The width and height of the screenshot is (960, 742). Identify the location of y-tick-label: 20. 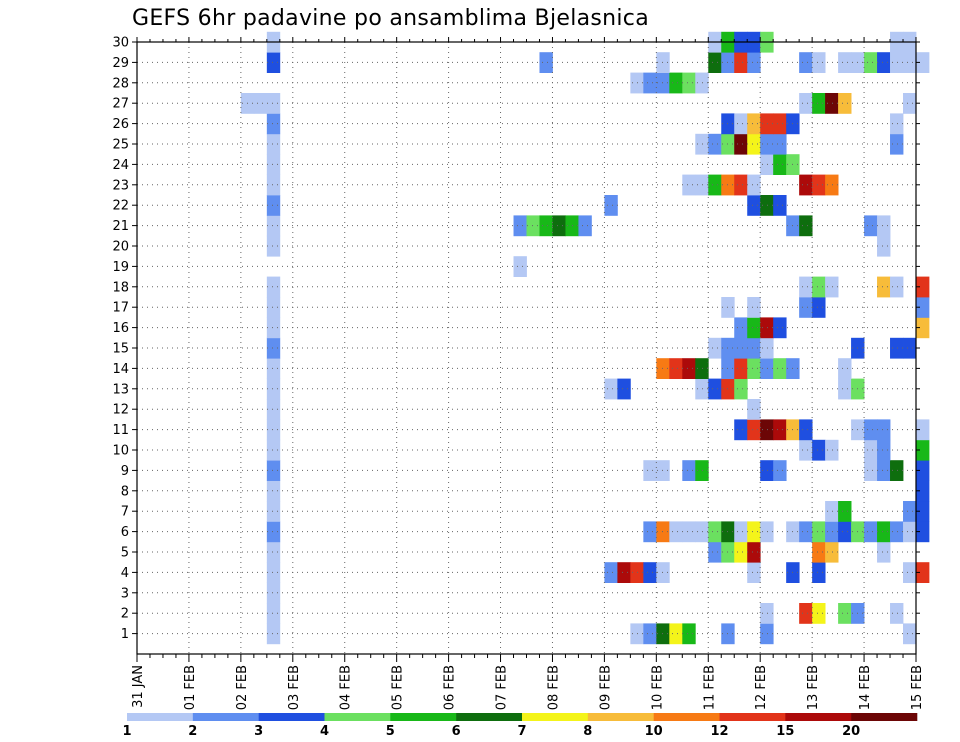
(120, 247).